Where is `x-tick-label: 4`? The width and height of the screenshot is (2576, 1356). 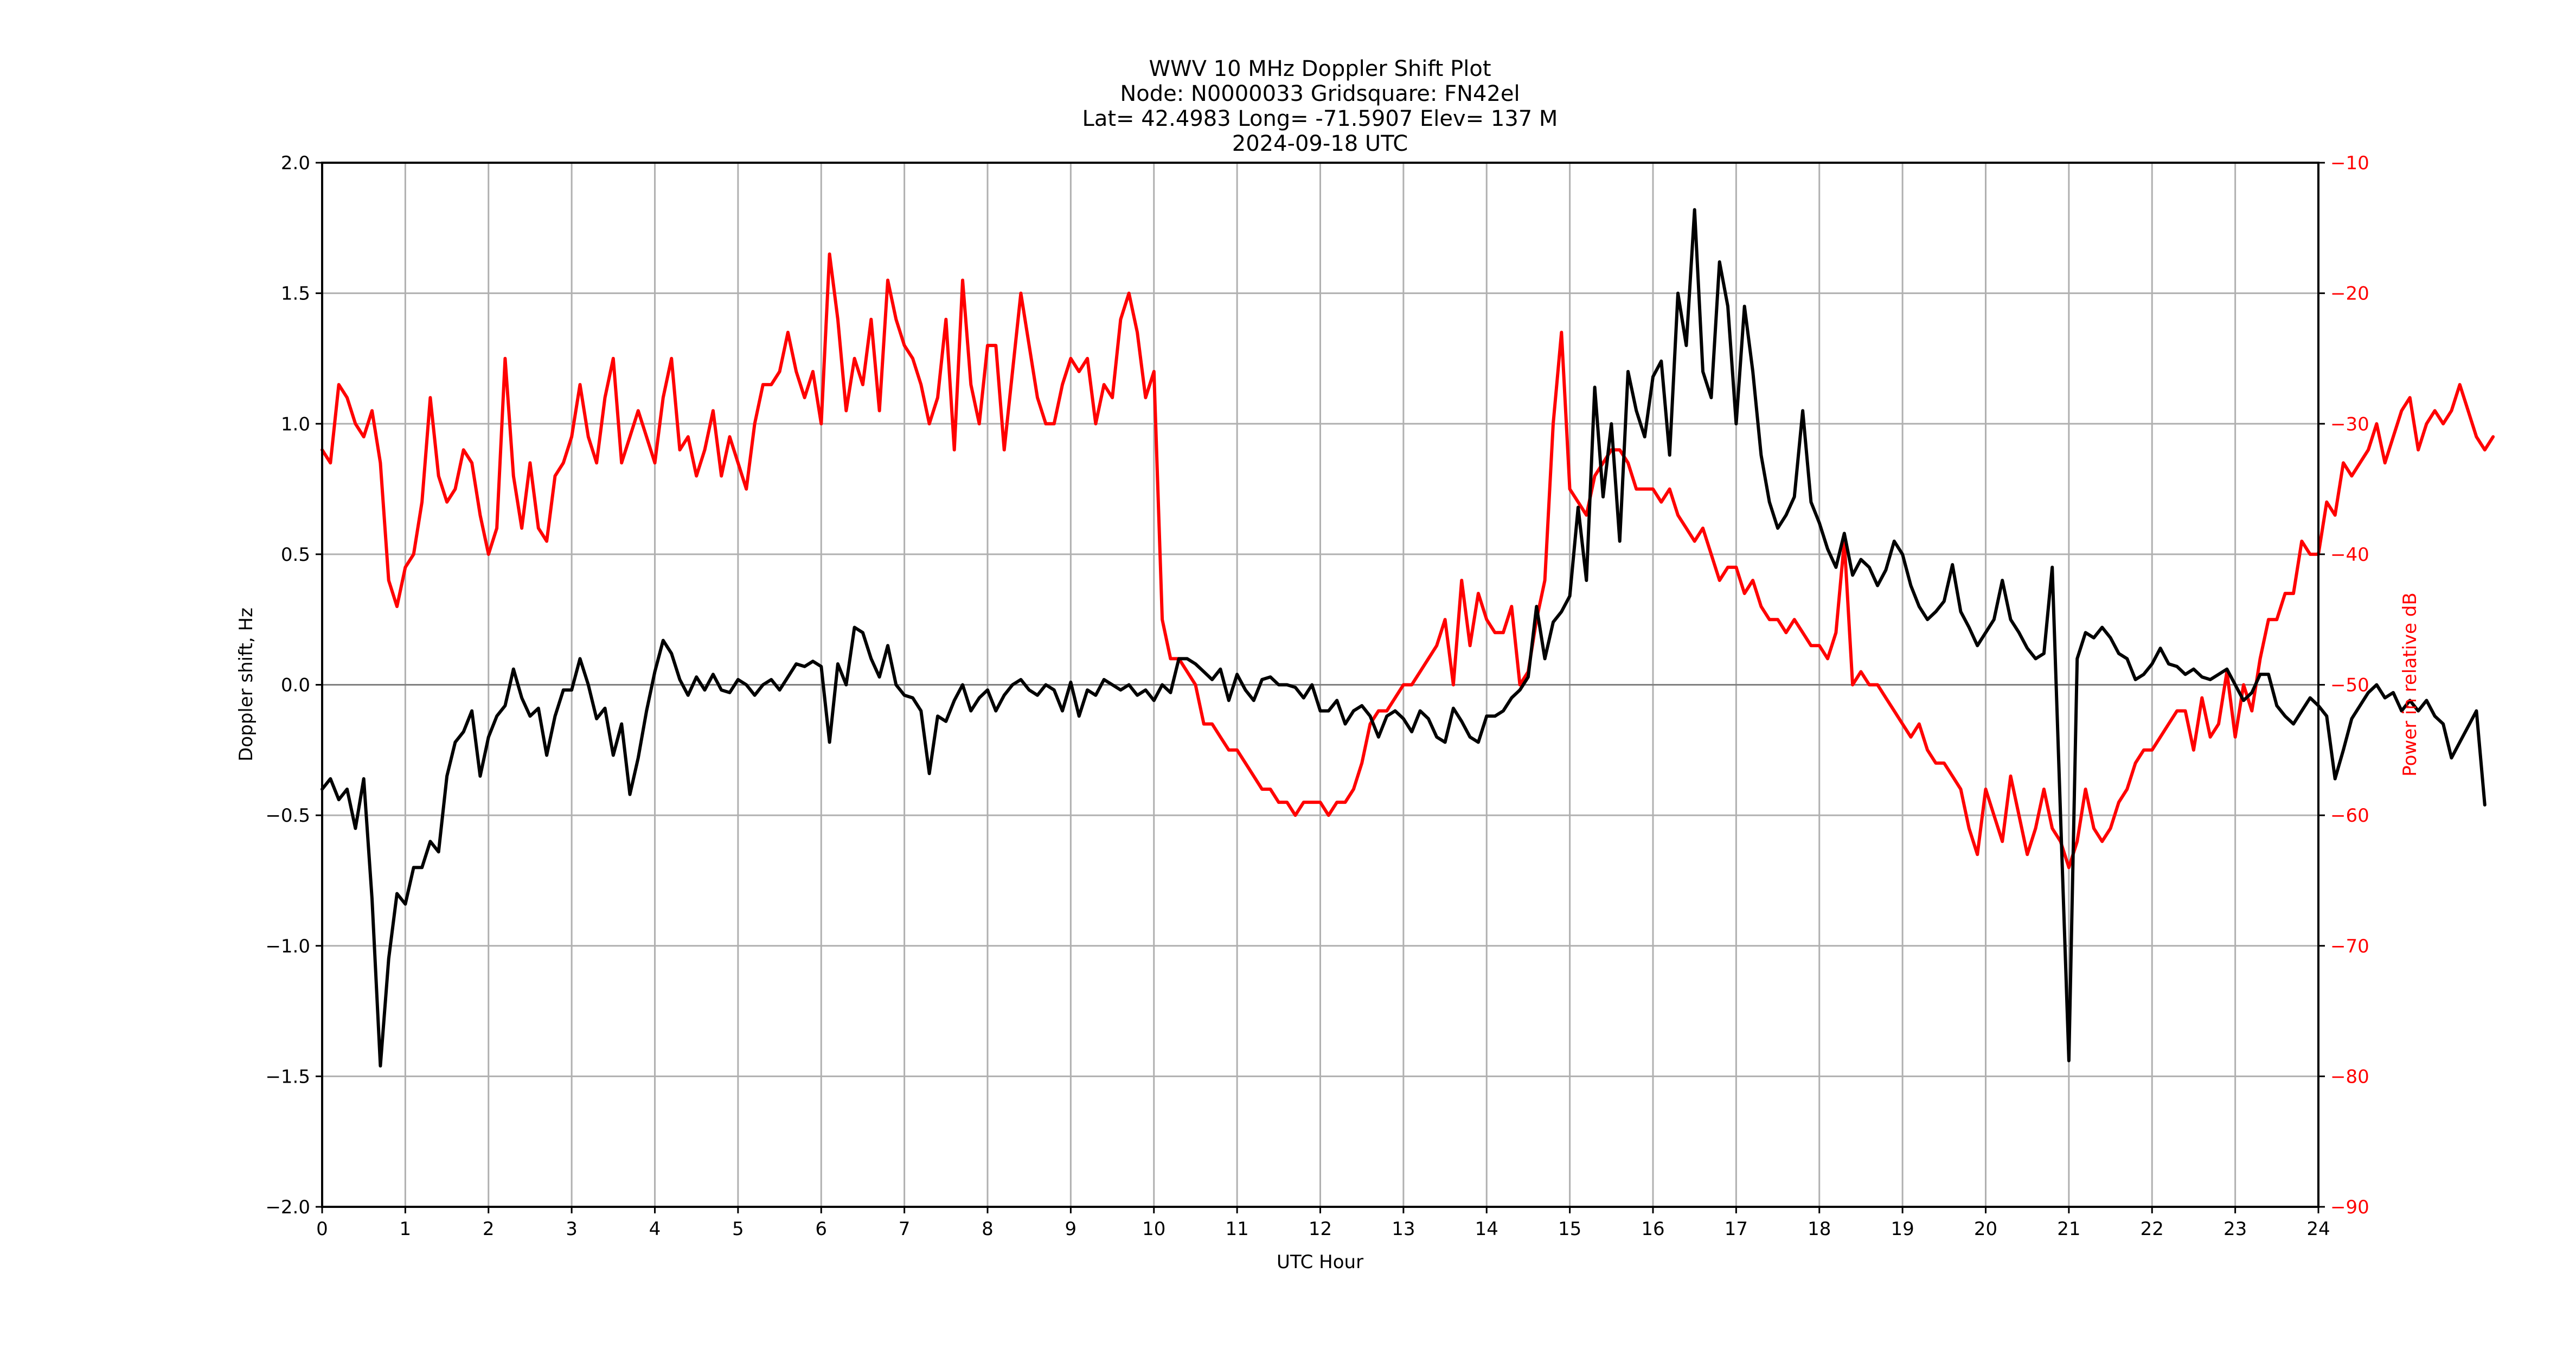
x-tick-label: 4 is located at coordinates (655, 1229).